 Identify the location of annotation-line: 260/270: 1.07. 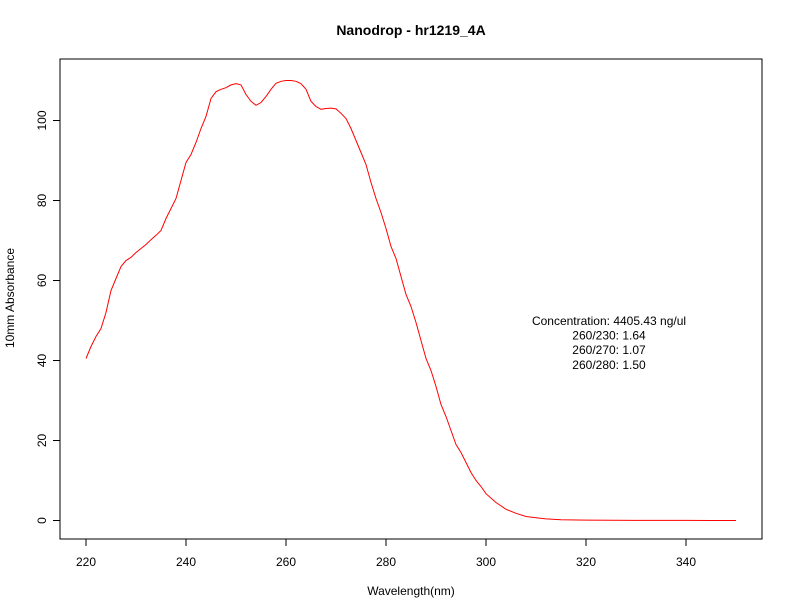
(609, 350).